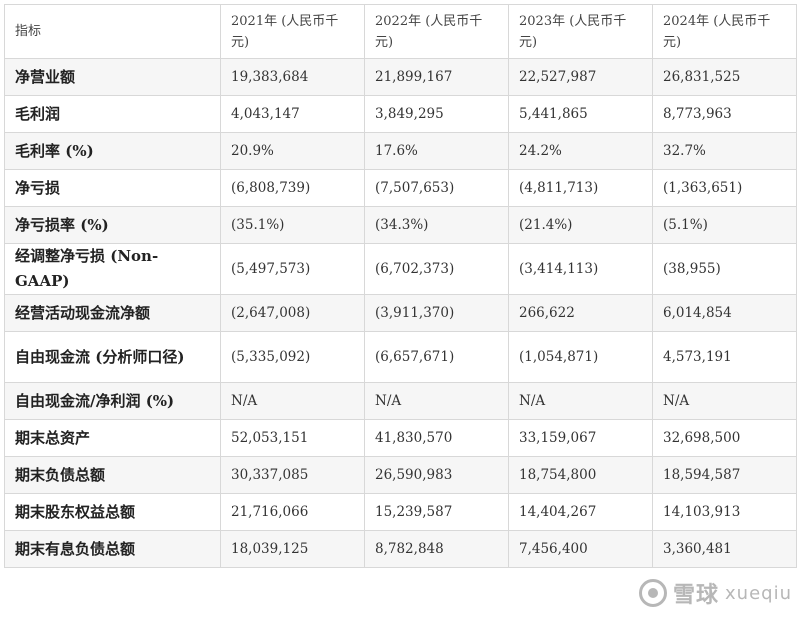 This screenshot has width=800, height=617. I want to click on row-label: 经调整净亏损 (Non-GAAP), so click(112, 269).